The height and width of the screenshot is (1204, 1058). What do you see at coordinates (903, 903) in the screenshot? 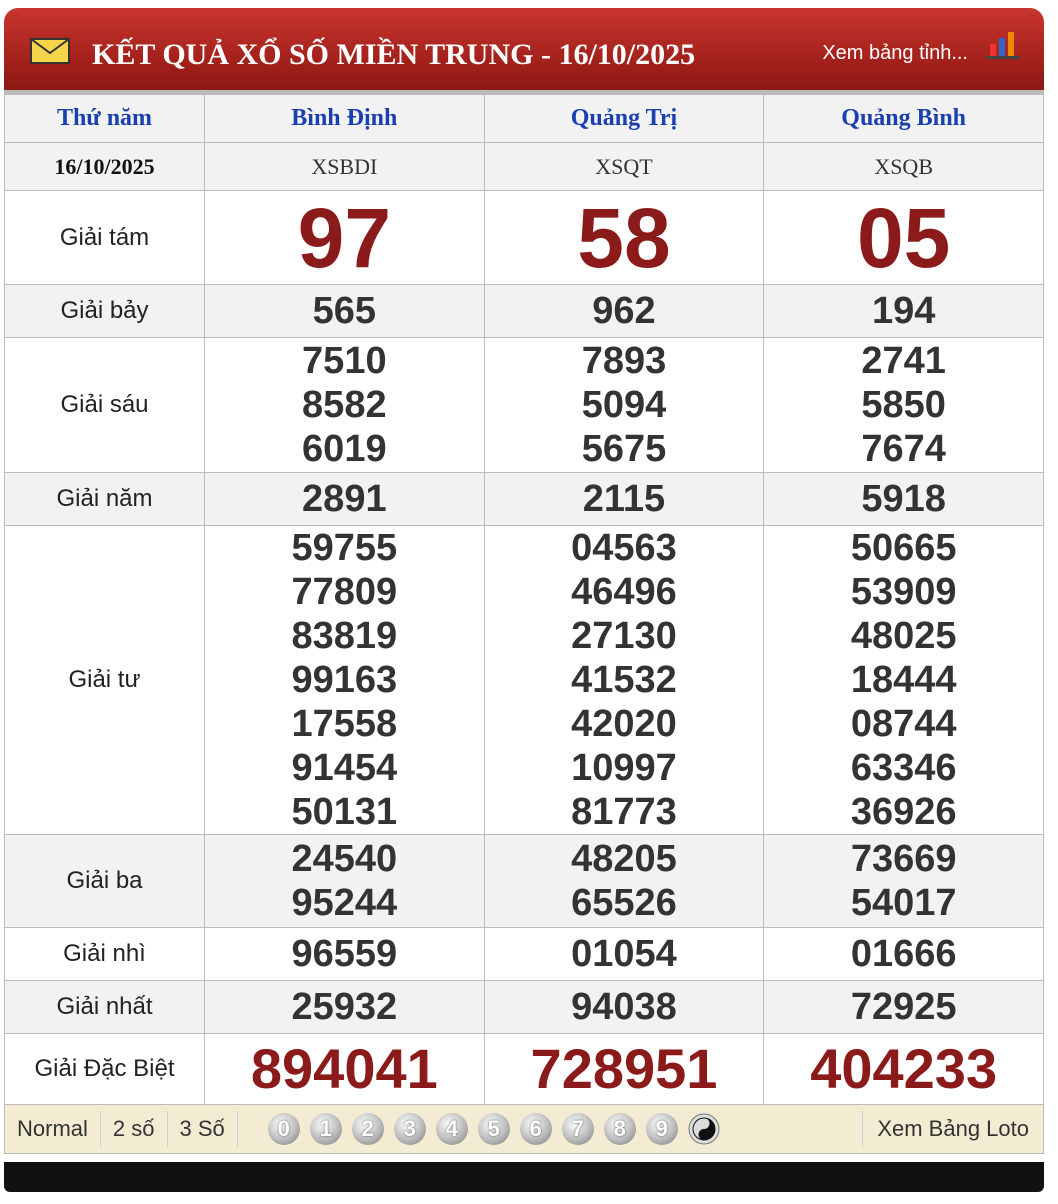
I see `prize-number: 54017` at bounding box center [903, 903].